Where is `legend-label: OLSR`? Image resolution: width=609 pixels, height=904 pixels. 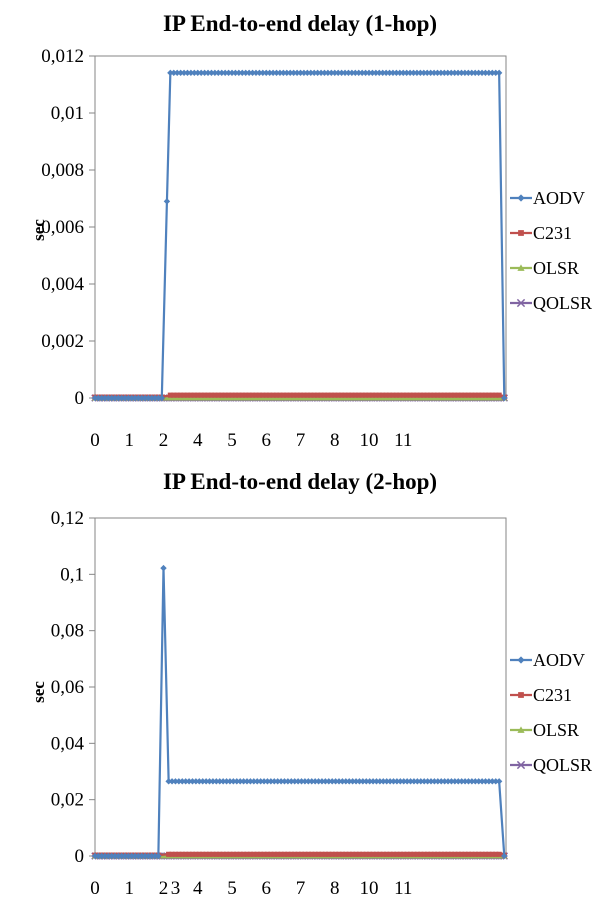
legend-label: OLSR is located at coordinates (556, 268).